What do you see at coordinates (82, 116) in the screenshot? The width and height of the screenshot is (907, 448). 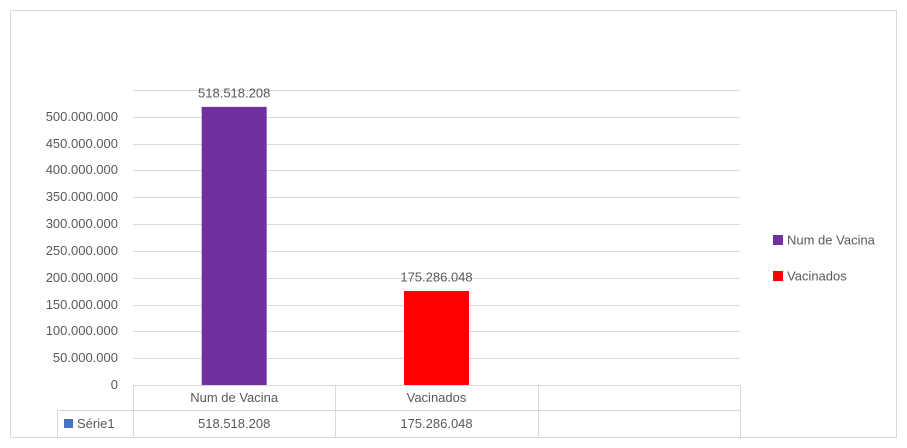 I see `y-tick-label: 500.000.000` at bounding box center [82, 116].